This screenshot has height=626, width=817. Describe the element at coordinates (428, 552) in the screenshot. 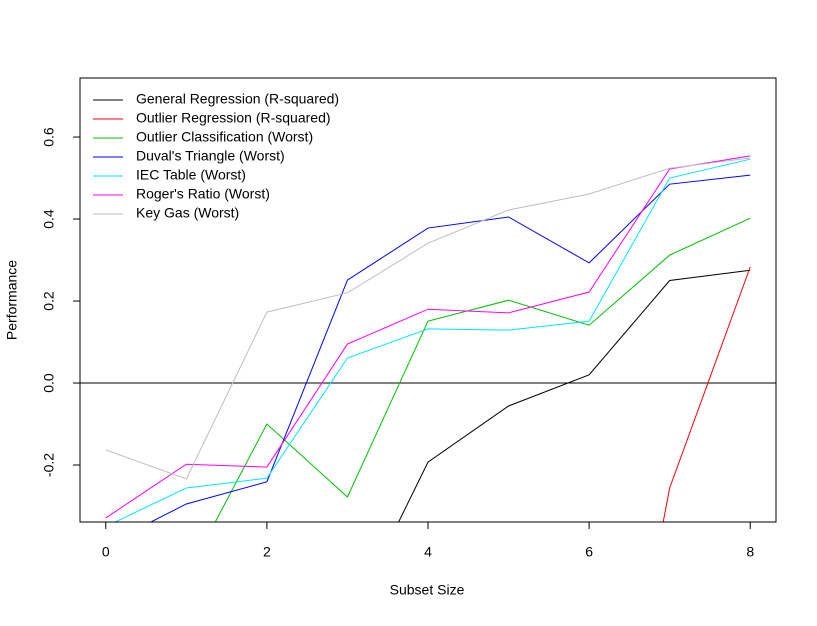

I see `x-tick-label: 4` at that location.